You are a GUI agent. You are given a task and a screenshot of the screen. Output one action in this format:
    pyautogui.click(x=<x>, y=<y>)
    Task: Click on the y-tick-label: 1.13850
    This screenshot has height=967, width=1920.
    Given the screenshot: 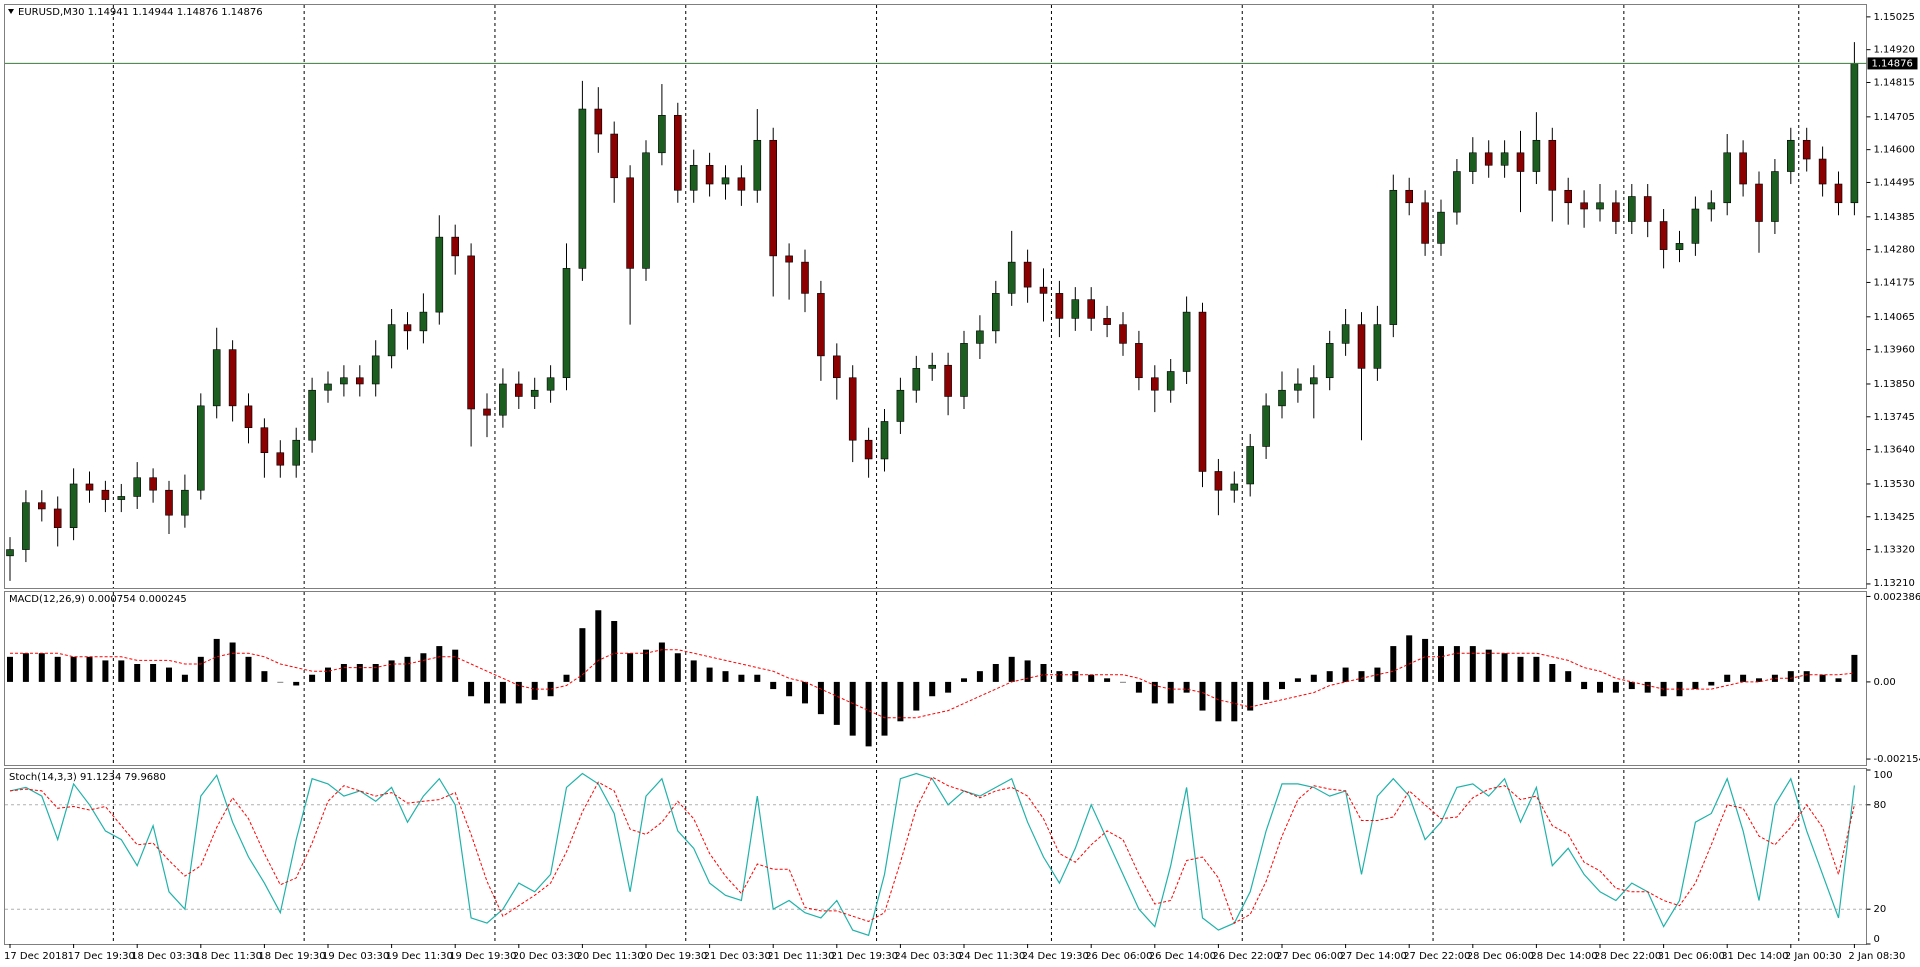 What is the action you would take?
    pyautogui.click(x=1894, y=384)
    